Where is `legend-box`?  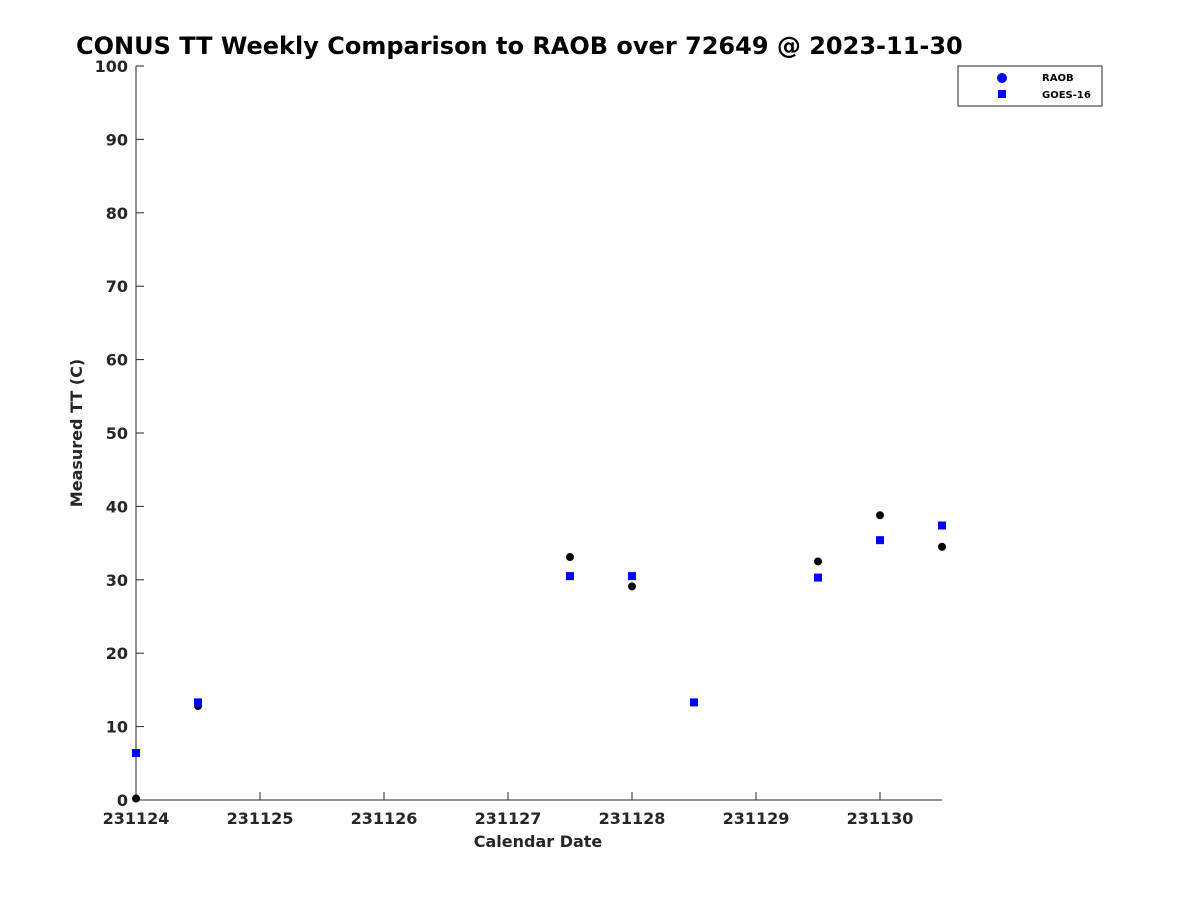 legend-box is located at coordinates (1030, 86).